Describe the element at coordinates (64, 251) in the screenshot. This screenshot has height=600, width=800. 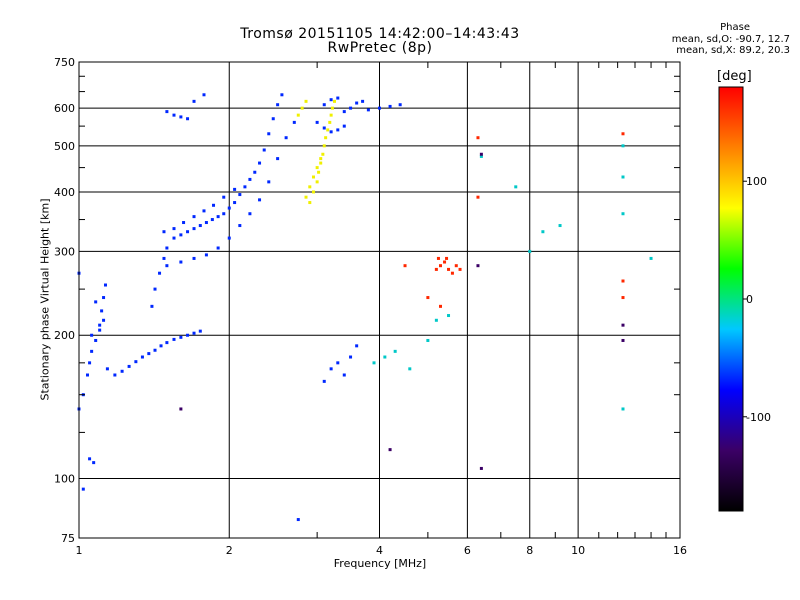
I see `y-tick-label: 300` at that location.